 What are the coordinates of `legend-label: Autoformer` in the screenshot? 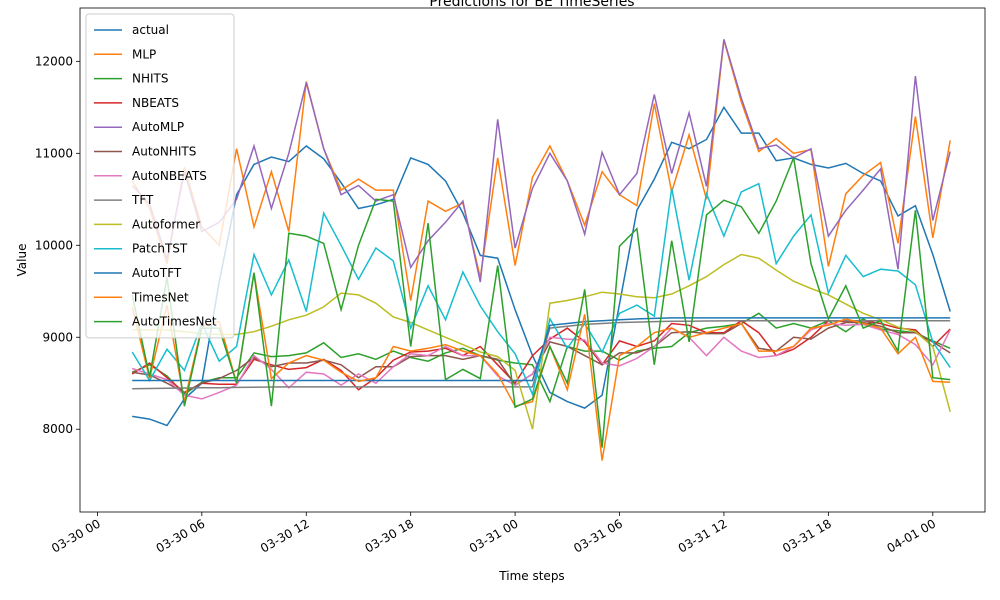 It's located at (166, 224).